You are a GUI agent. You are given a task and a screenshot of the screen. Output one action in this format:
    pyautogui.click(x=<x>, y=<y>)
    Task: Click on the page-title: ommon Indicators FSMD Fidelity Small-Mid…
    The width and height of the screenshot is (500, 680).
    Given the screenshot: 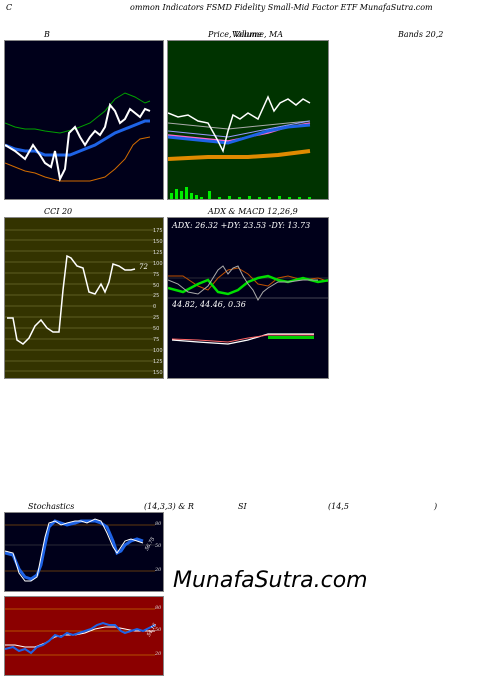 What is the action you would take?
    pyautogui.click(x=281, y=7)
    